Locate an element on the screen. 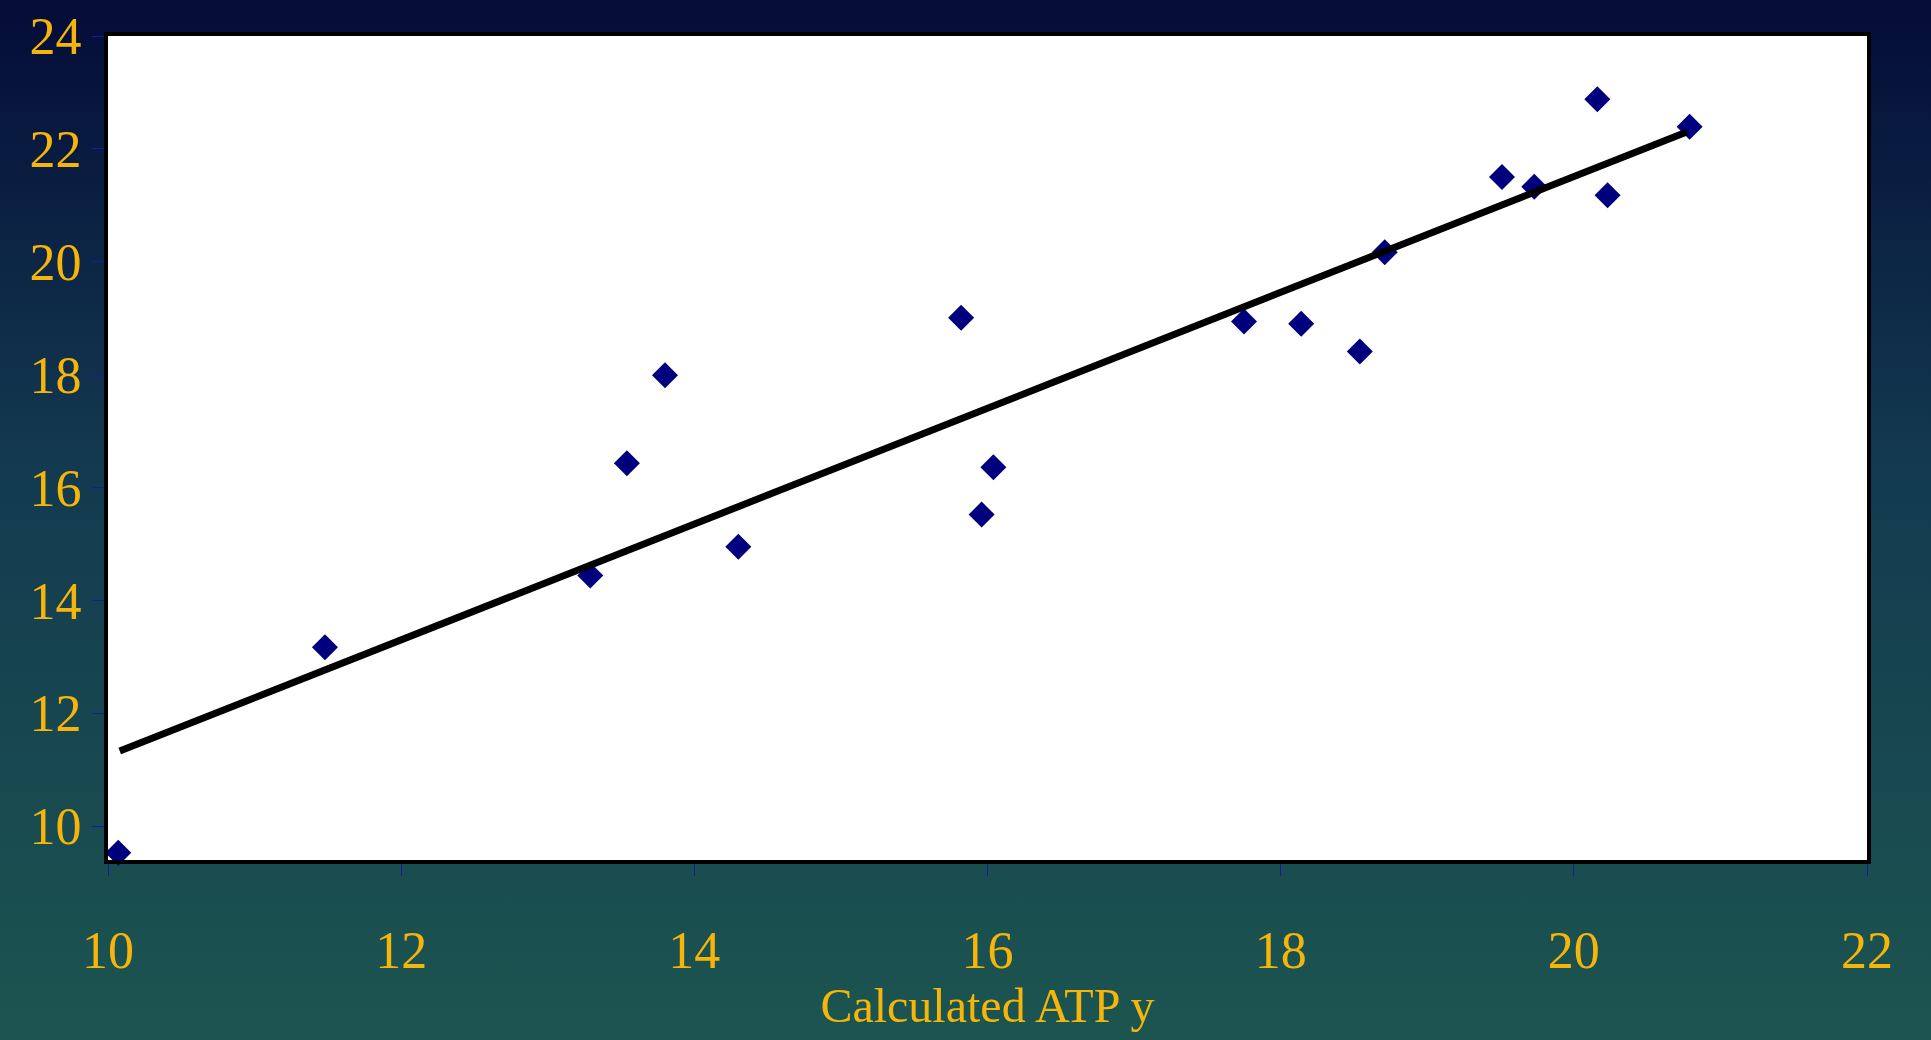 Image resolution: width=1931 pixels, height=1040 pixels. y-tick-label: 18 is located at coordinates (55, 375).